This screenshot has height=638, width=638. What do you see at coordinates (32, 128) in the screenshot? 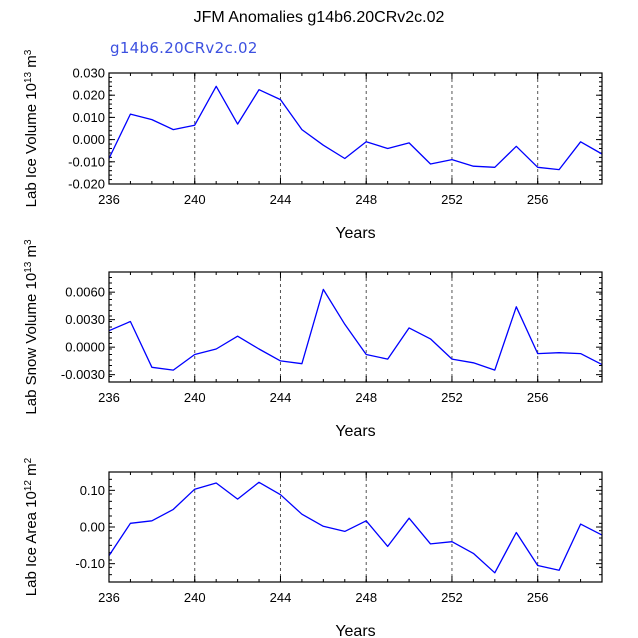
I see `y-axis-label: Lab Ice Volume 1013 m3` at bounding box center [32, 128].